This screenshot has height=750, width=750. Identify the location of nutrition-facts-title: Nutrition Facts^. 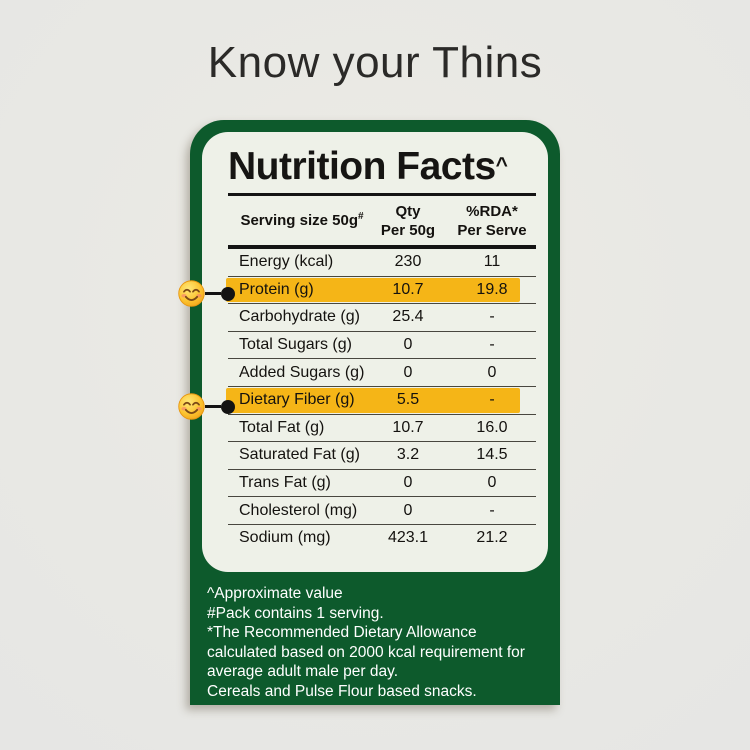
(382, 167).